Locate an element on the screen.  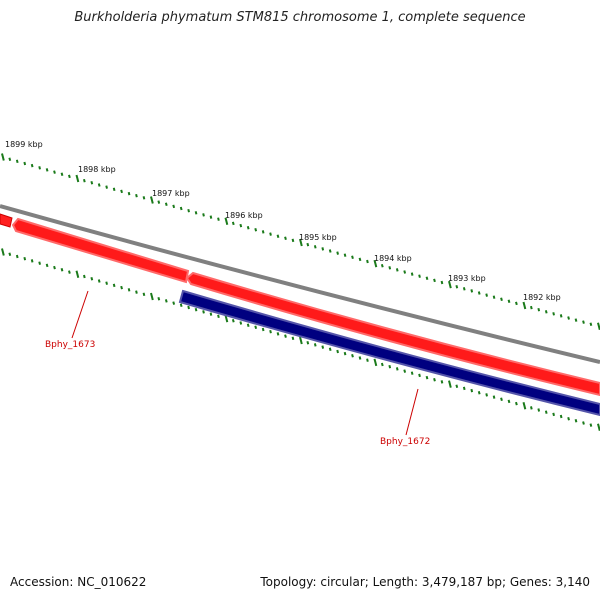
bphy1672-leader-line is located at coordinates (412, 412).